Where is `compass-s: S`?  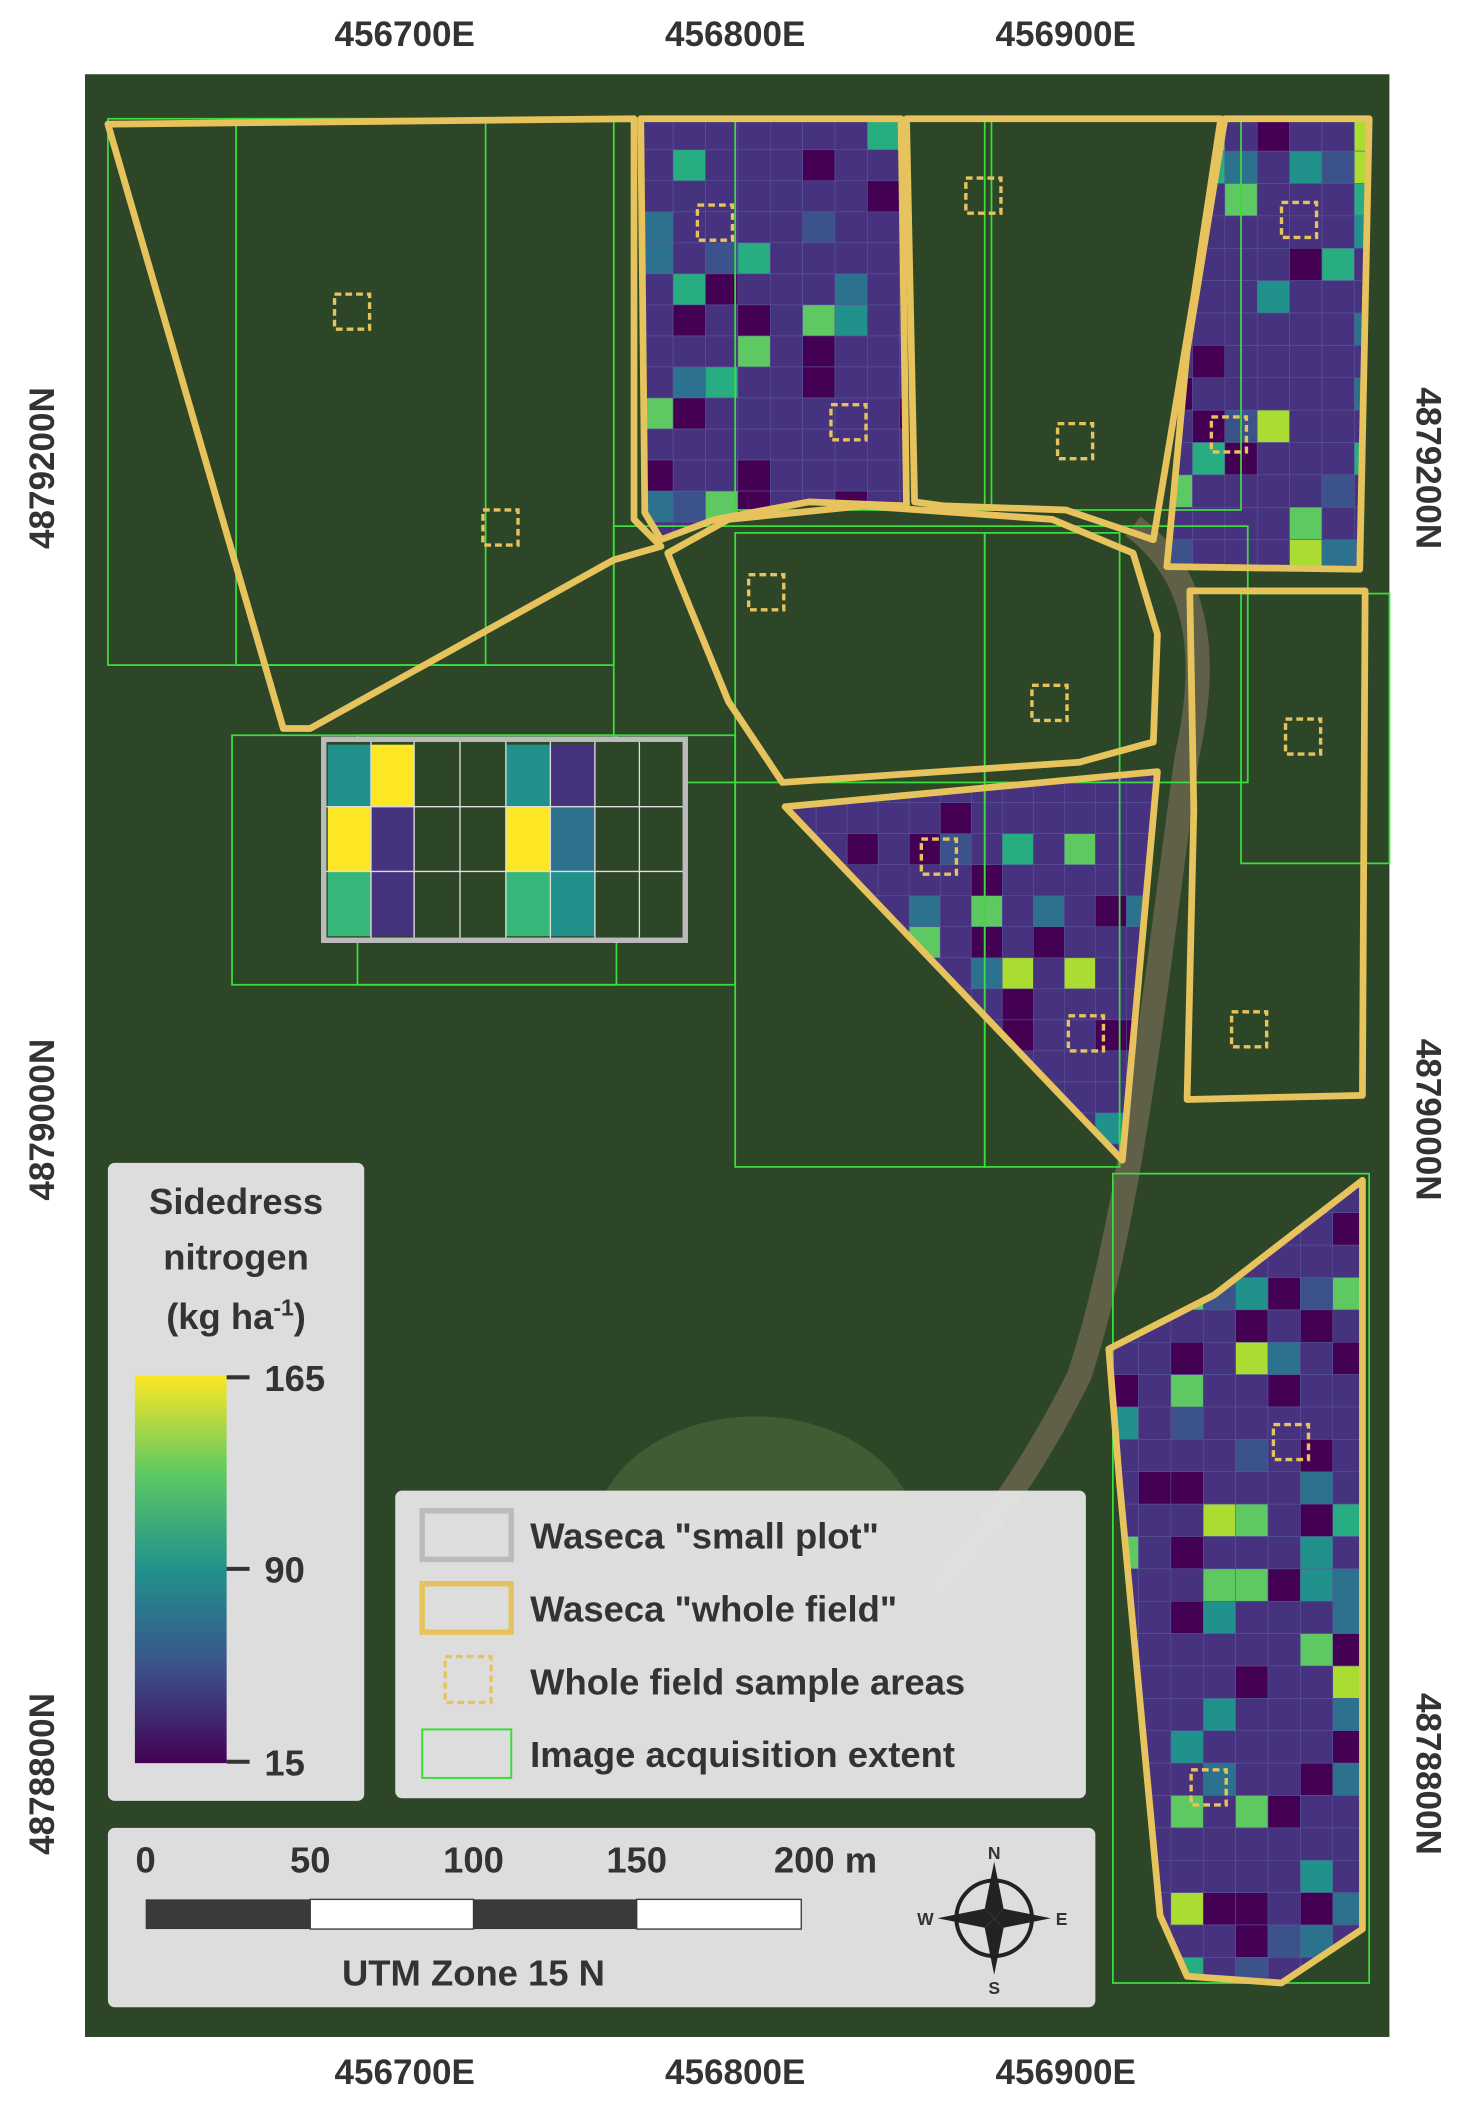
compass-s: S is located at coordinates (994, 1988).